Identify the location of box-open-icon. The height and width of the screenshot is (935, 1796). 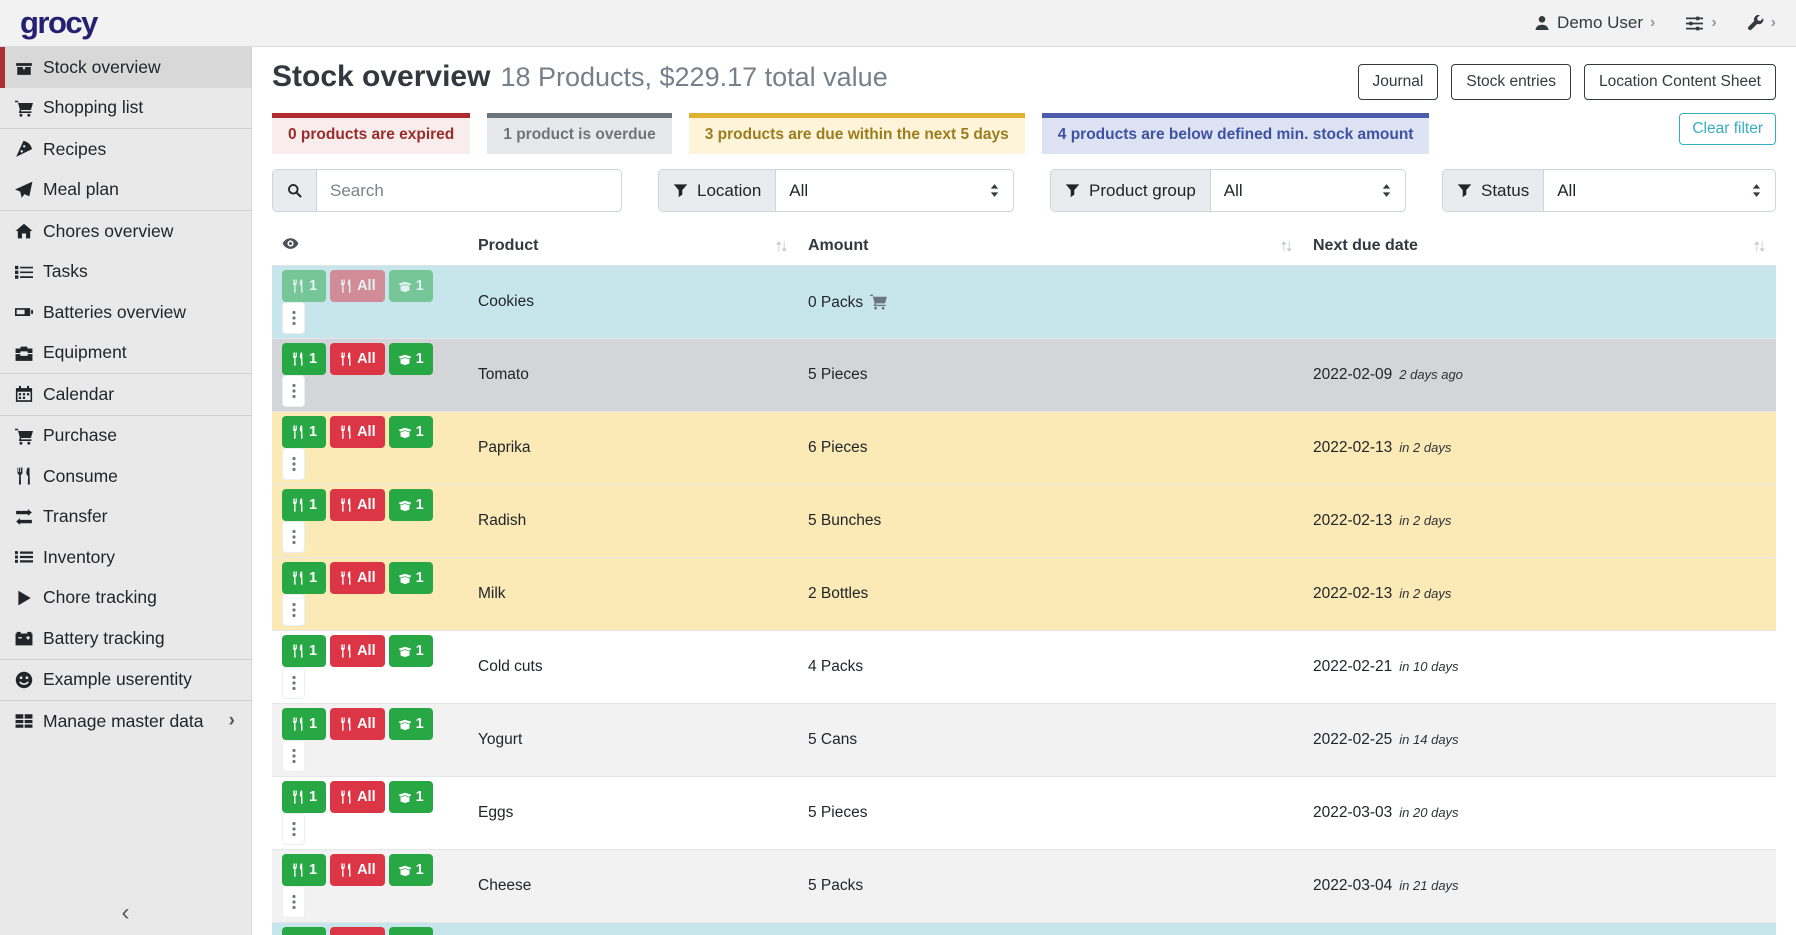
(405, 651).